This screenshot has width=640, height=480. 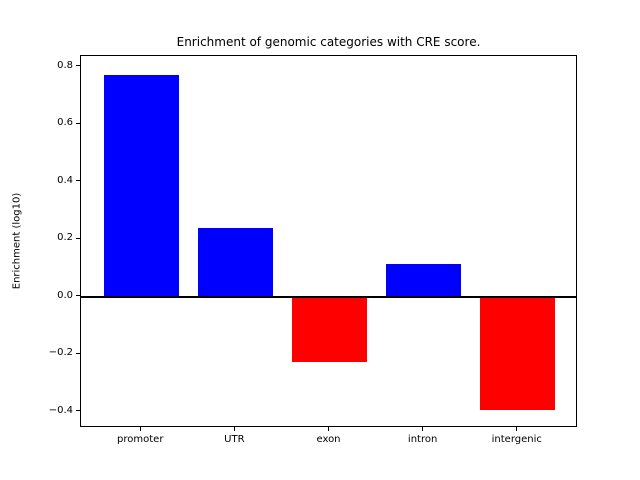 What do you see at coordinates (234, 439) in the screenshot?
I see `x-tick-label-UTR: UTR` at bounding box center [234, 439].